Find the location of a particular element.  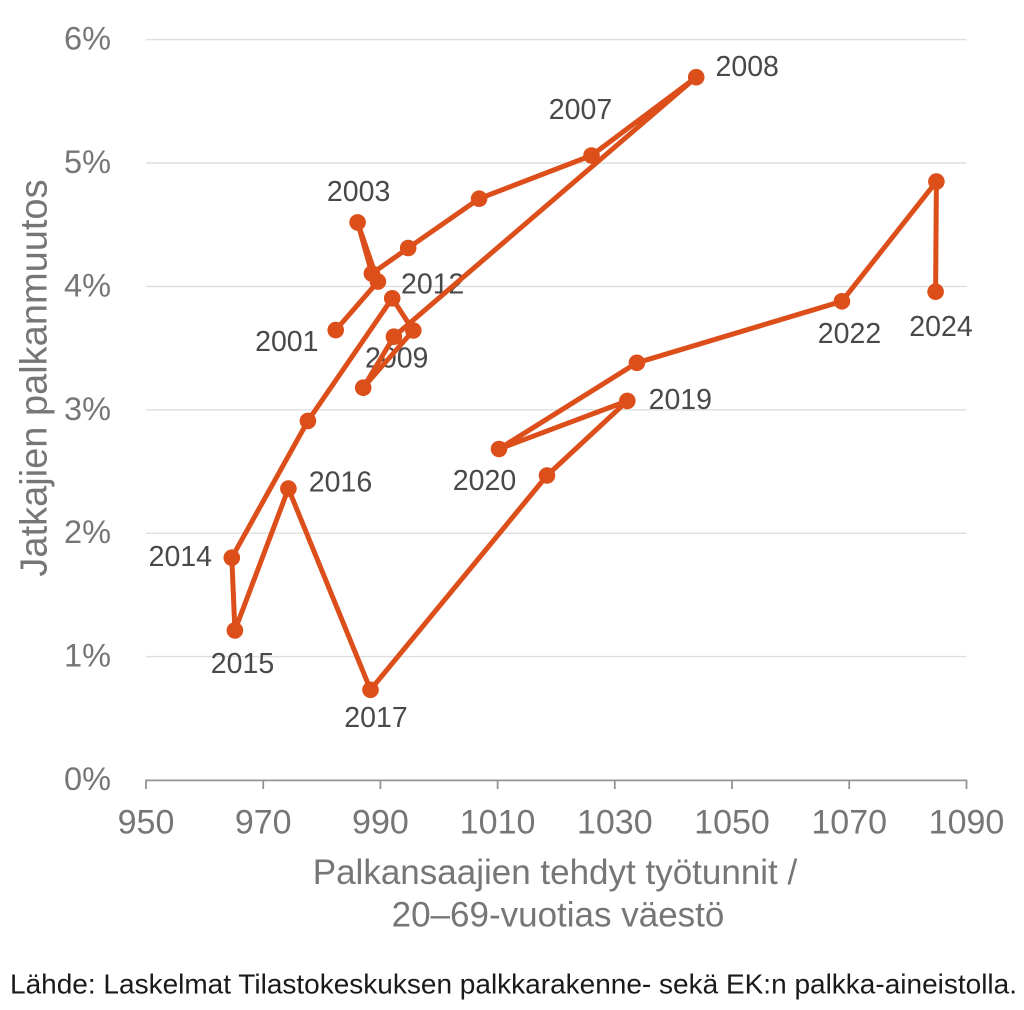

svg-text: 1070 is located at coordinates (849, 823).